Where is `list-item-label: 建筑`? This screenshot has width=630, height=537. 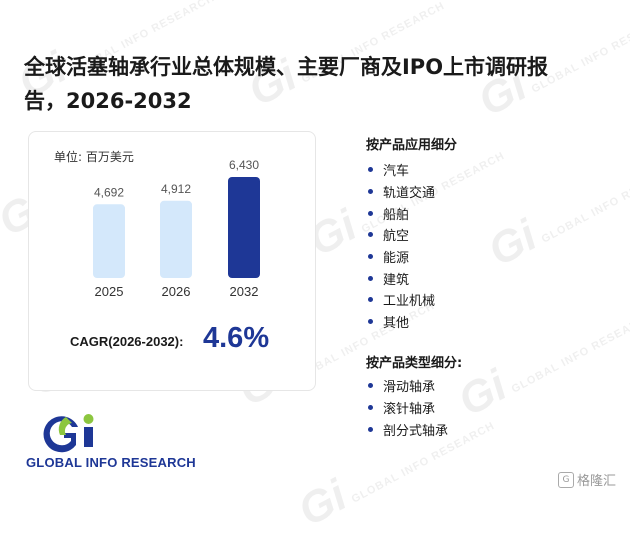 list-item-label: 建筑 is located at coordinates (396, 280).